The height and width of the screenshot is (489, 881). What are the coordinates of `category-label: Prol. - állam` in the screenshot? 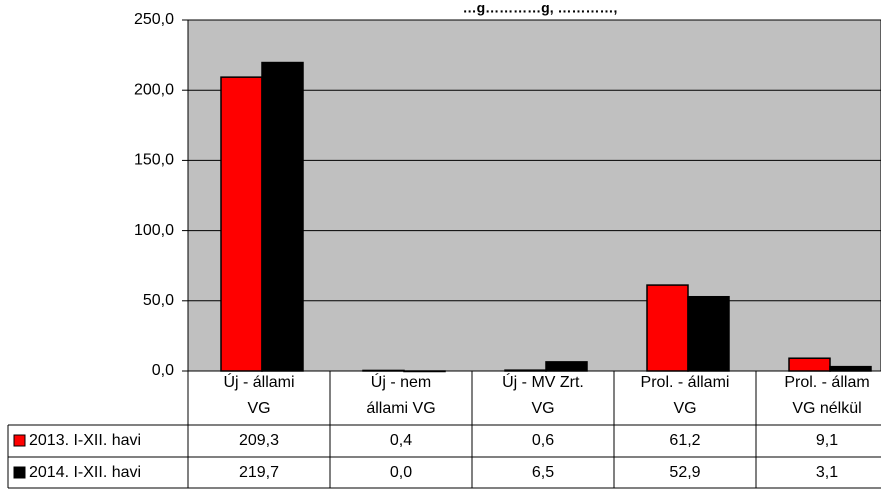 It's located at (826, 382).